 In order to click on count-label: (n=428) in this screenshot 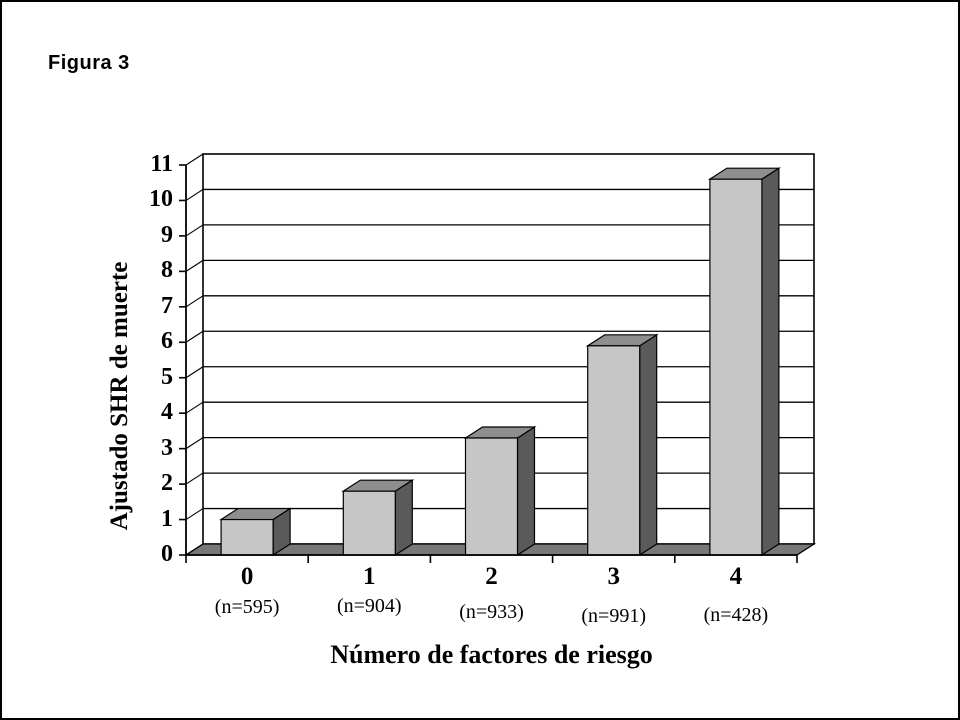, I will do `click(736, 615)`.